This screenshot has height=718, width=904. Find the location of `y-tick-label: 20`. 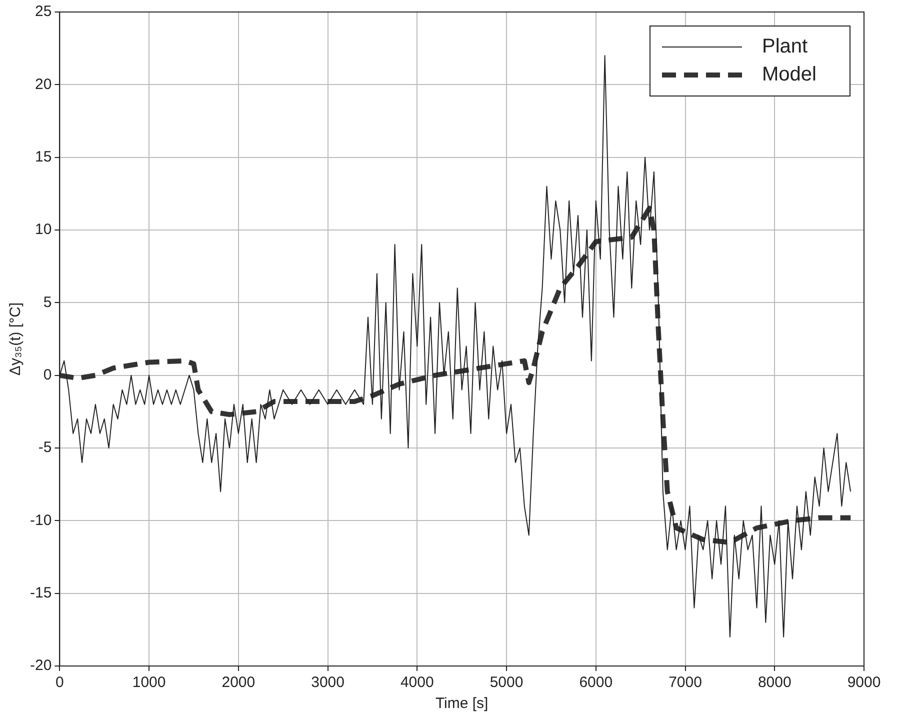

y-tick-label: 20 is located at coordinates (43, 84).